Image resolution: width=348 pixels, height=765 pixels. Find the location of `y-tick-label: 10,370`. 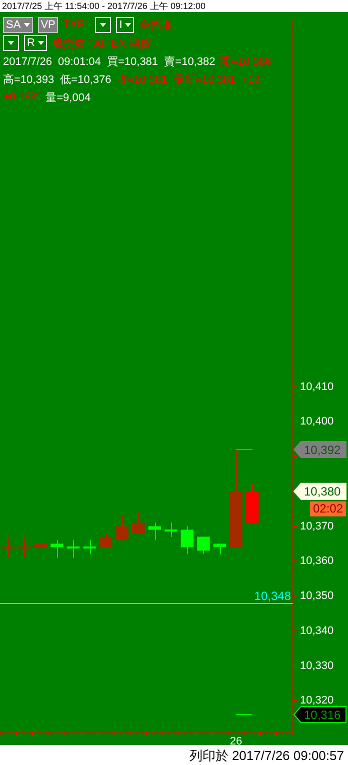

y-tick-label: 10,370 is located at coordinates (317, 526).